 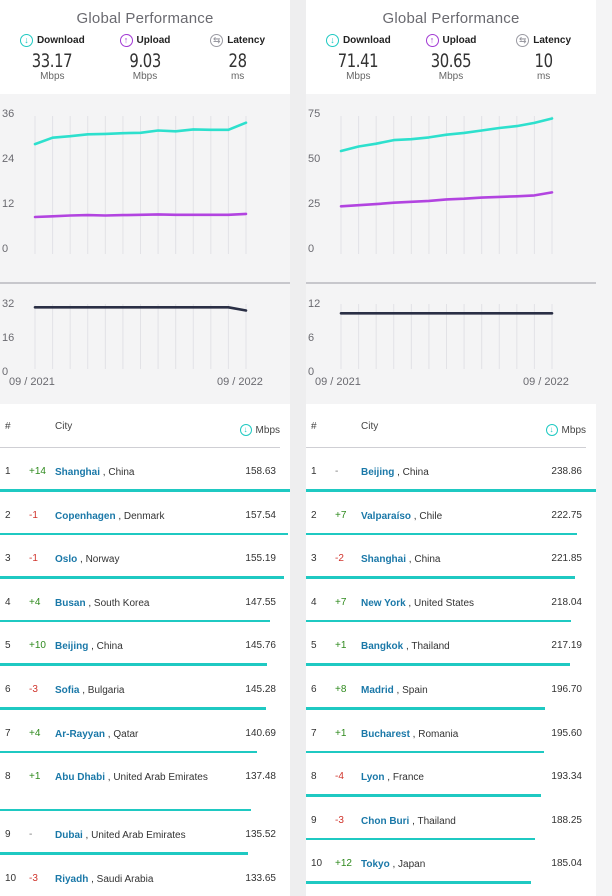 I want to click on panel-divider, so click(x=298, y=448).